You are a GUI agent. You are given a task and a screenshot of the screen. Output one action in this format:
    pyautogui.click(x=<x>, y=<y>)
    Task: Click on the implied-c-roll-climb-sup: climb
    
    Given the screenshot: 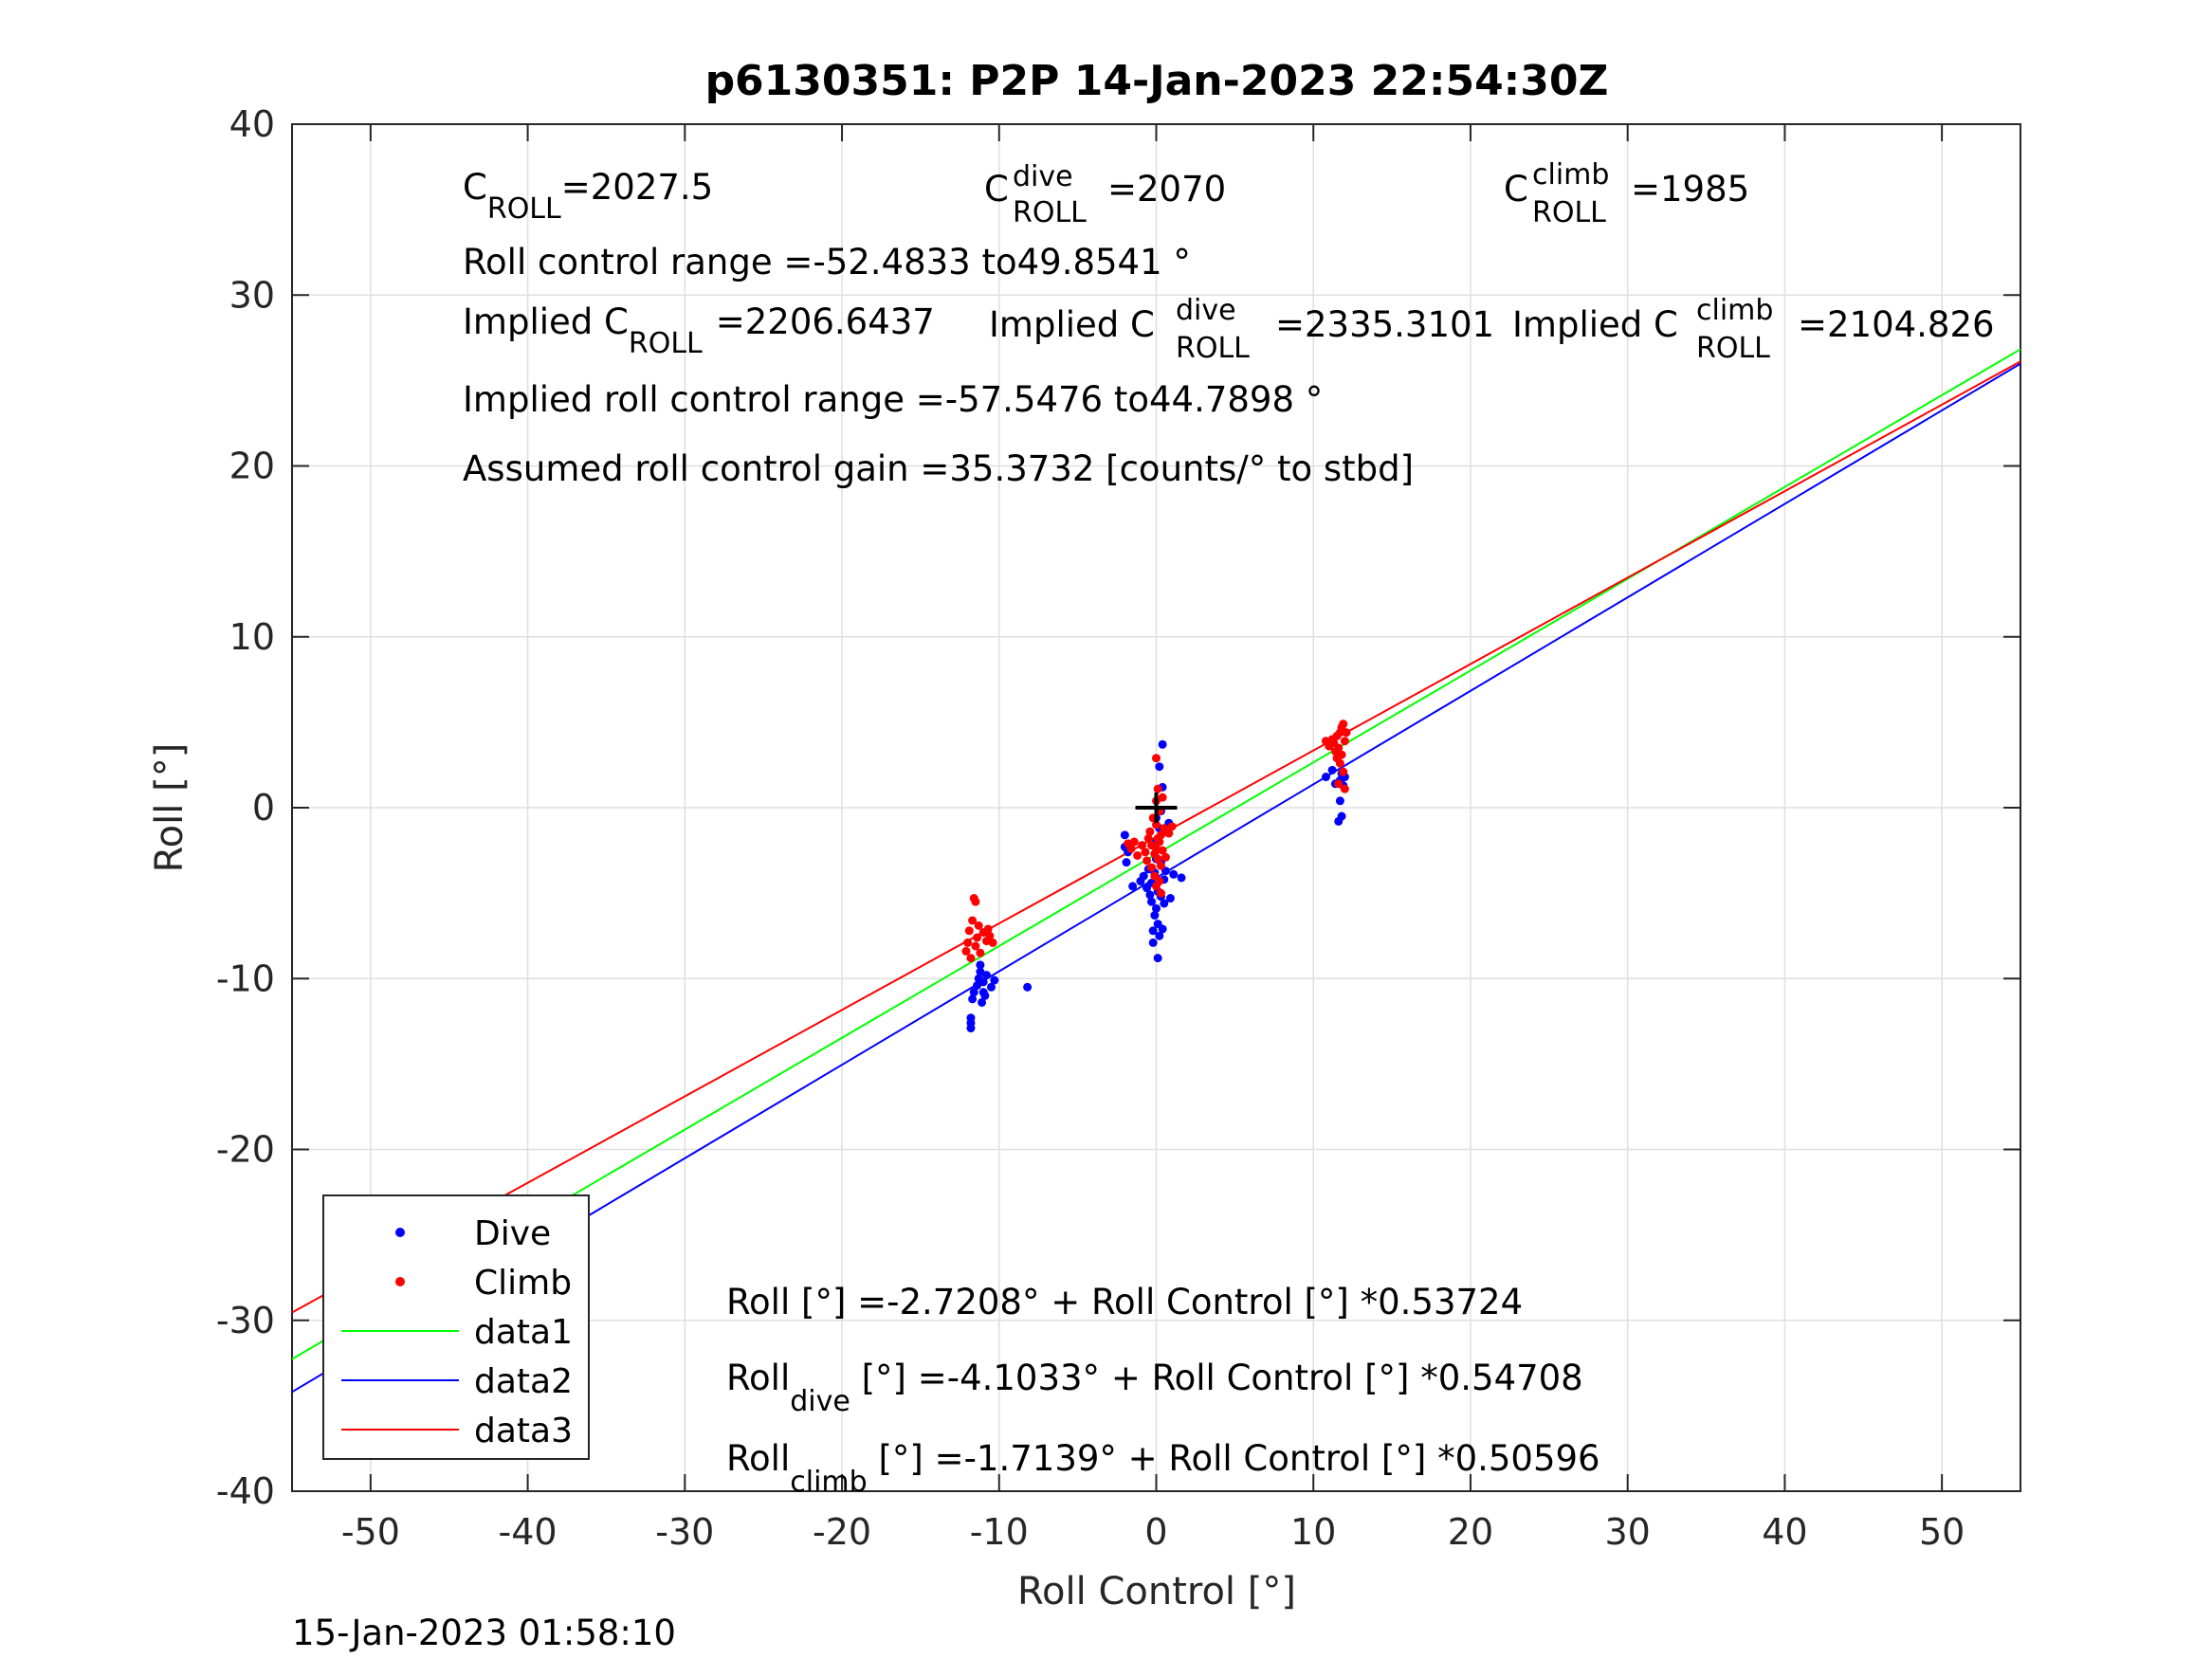 What is the action you would take?
    pyautogui.click(x=1734, y=310)
    